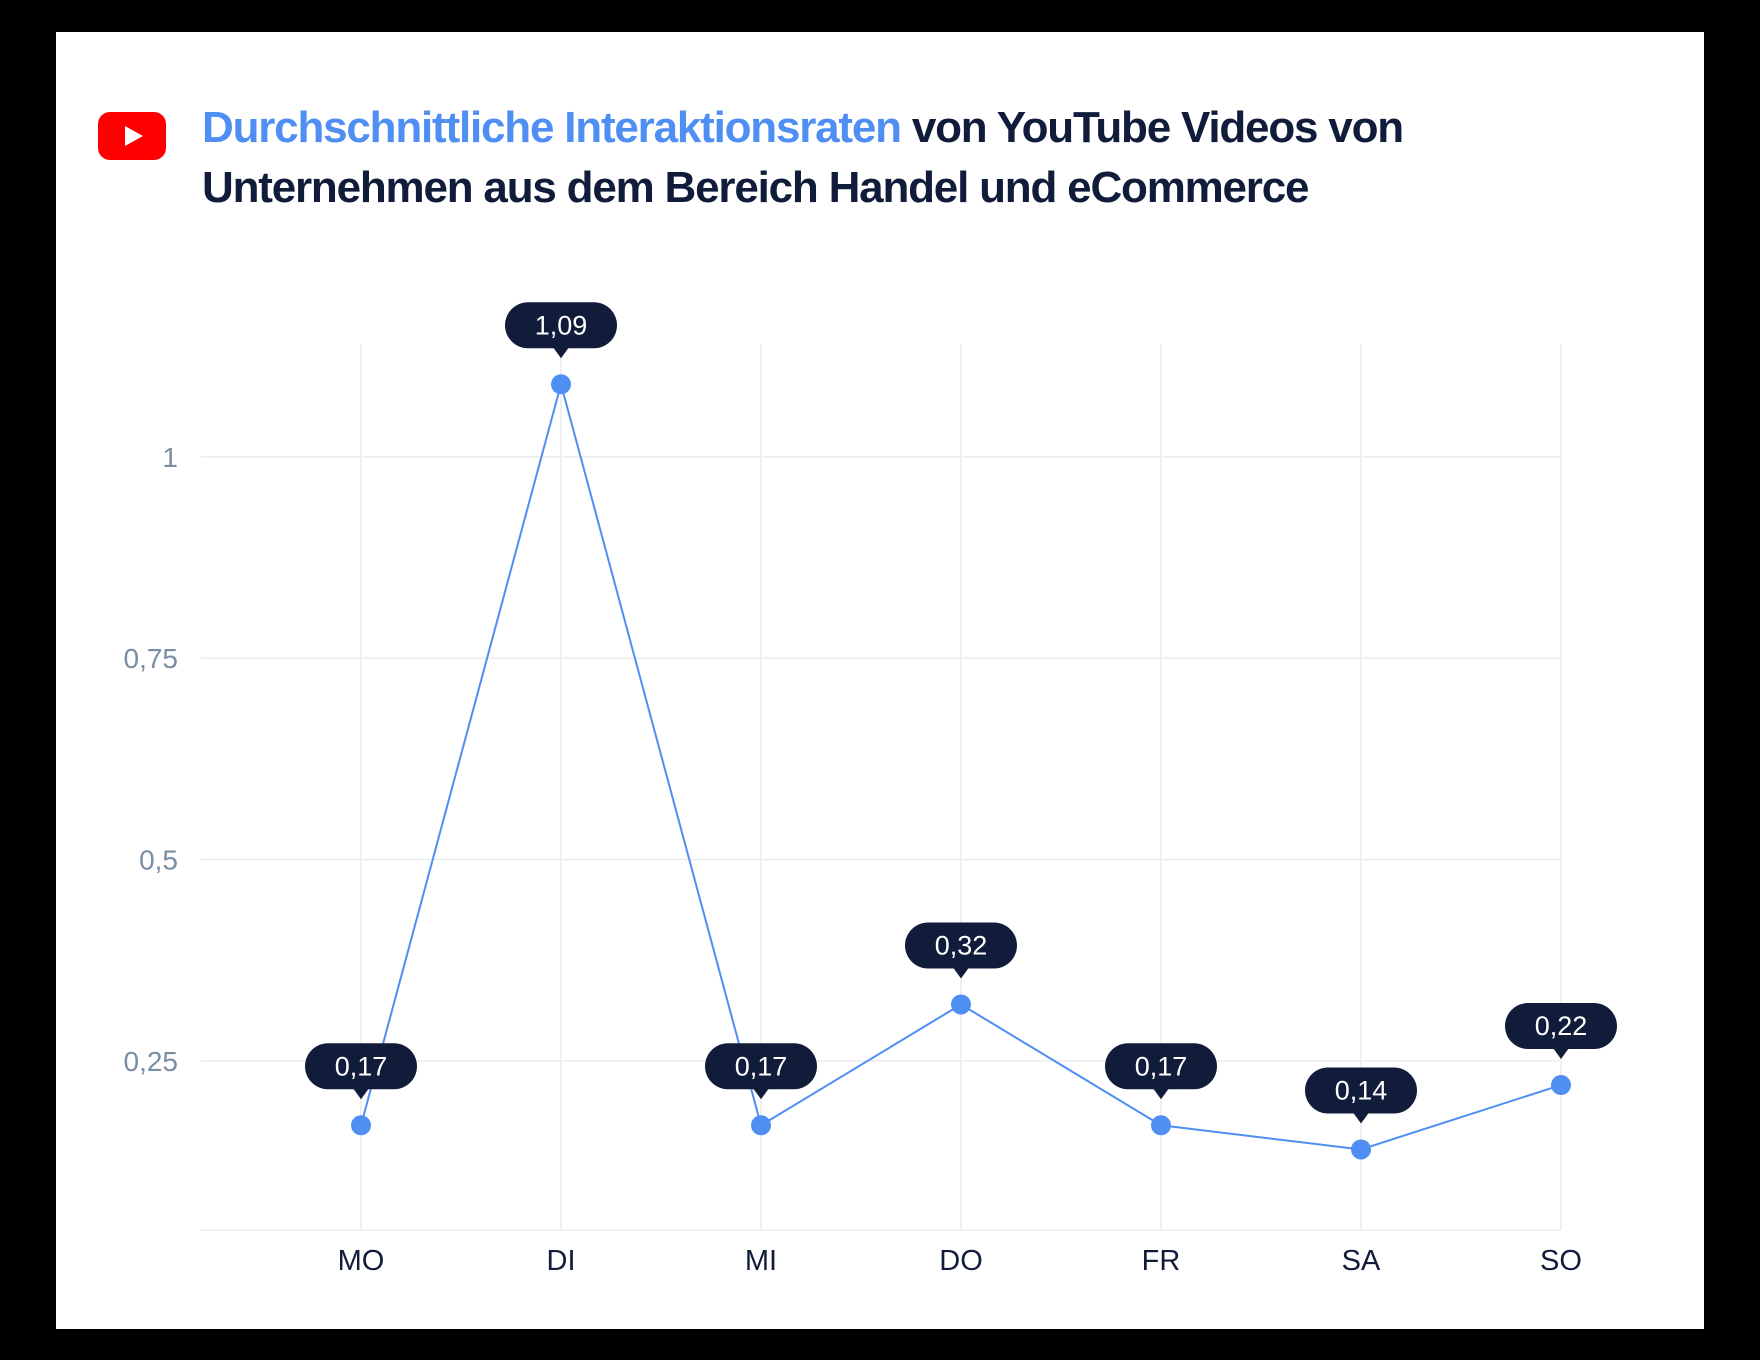 This screenshot has width=1760, height=1360. What do you see at coordinates (561, 1261) in the screenshot?
I see `x-tick-label-di: DI` at bounding box center [561, 1261].